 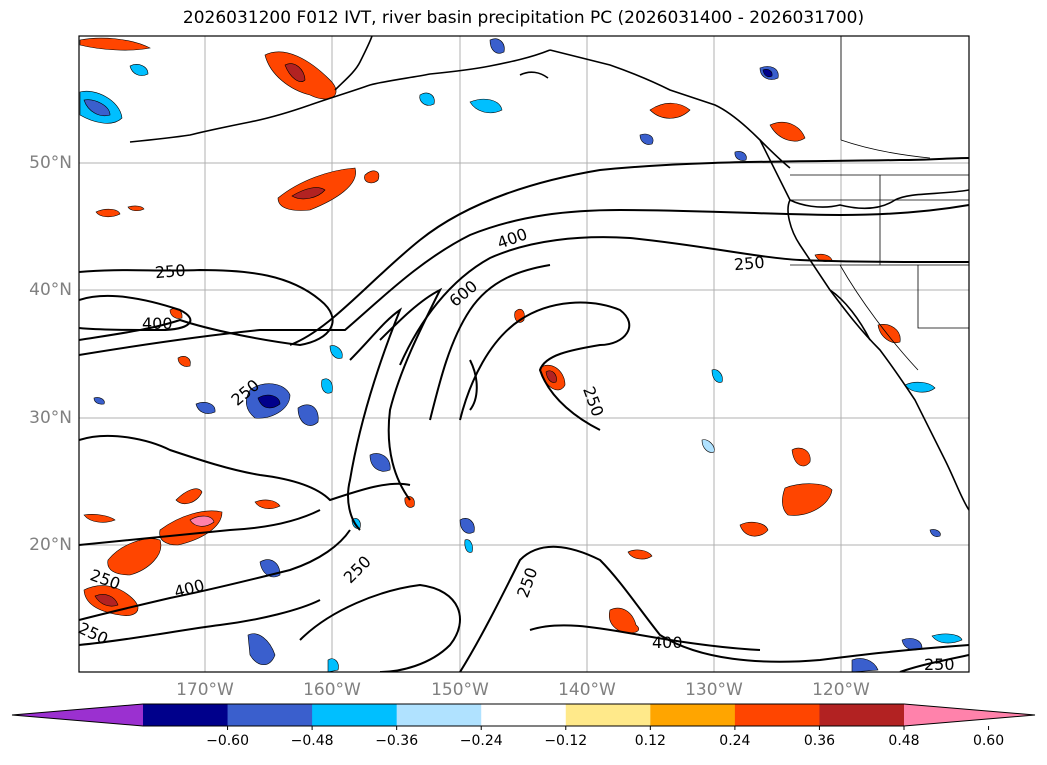 What do you see at coordinates (227, 741) in the screenshot?
I see `colorbar-tick-label: −0.60` at bounding box center [227, 741].